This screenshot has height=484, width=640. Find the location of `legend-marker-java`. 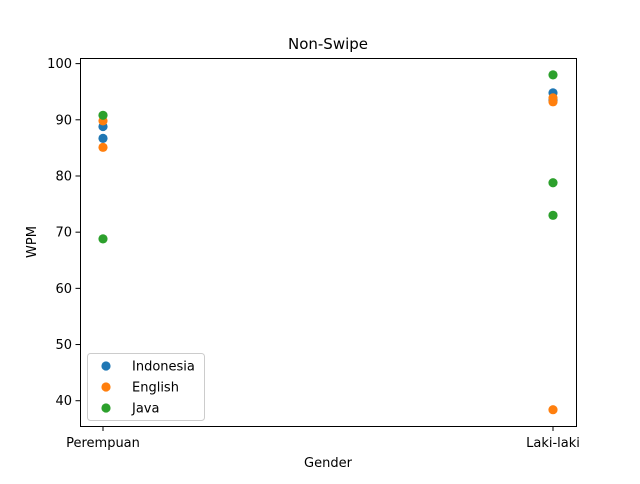

legend-marker-java is located at coordinates (106, 408).